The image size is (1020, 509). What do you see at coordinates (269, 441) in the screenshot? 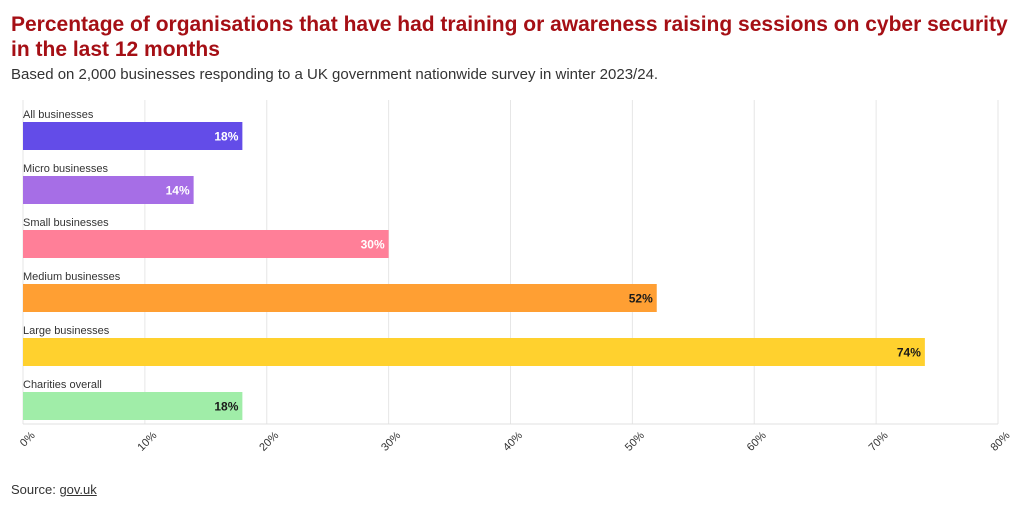
I see `x-tick-label: 20%` at bounding box center [269, 441].